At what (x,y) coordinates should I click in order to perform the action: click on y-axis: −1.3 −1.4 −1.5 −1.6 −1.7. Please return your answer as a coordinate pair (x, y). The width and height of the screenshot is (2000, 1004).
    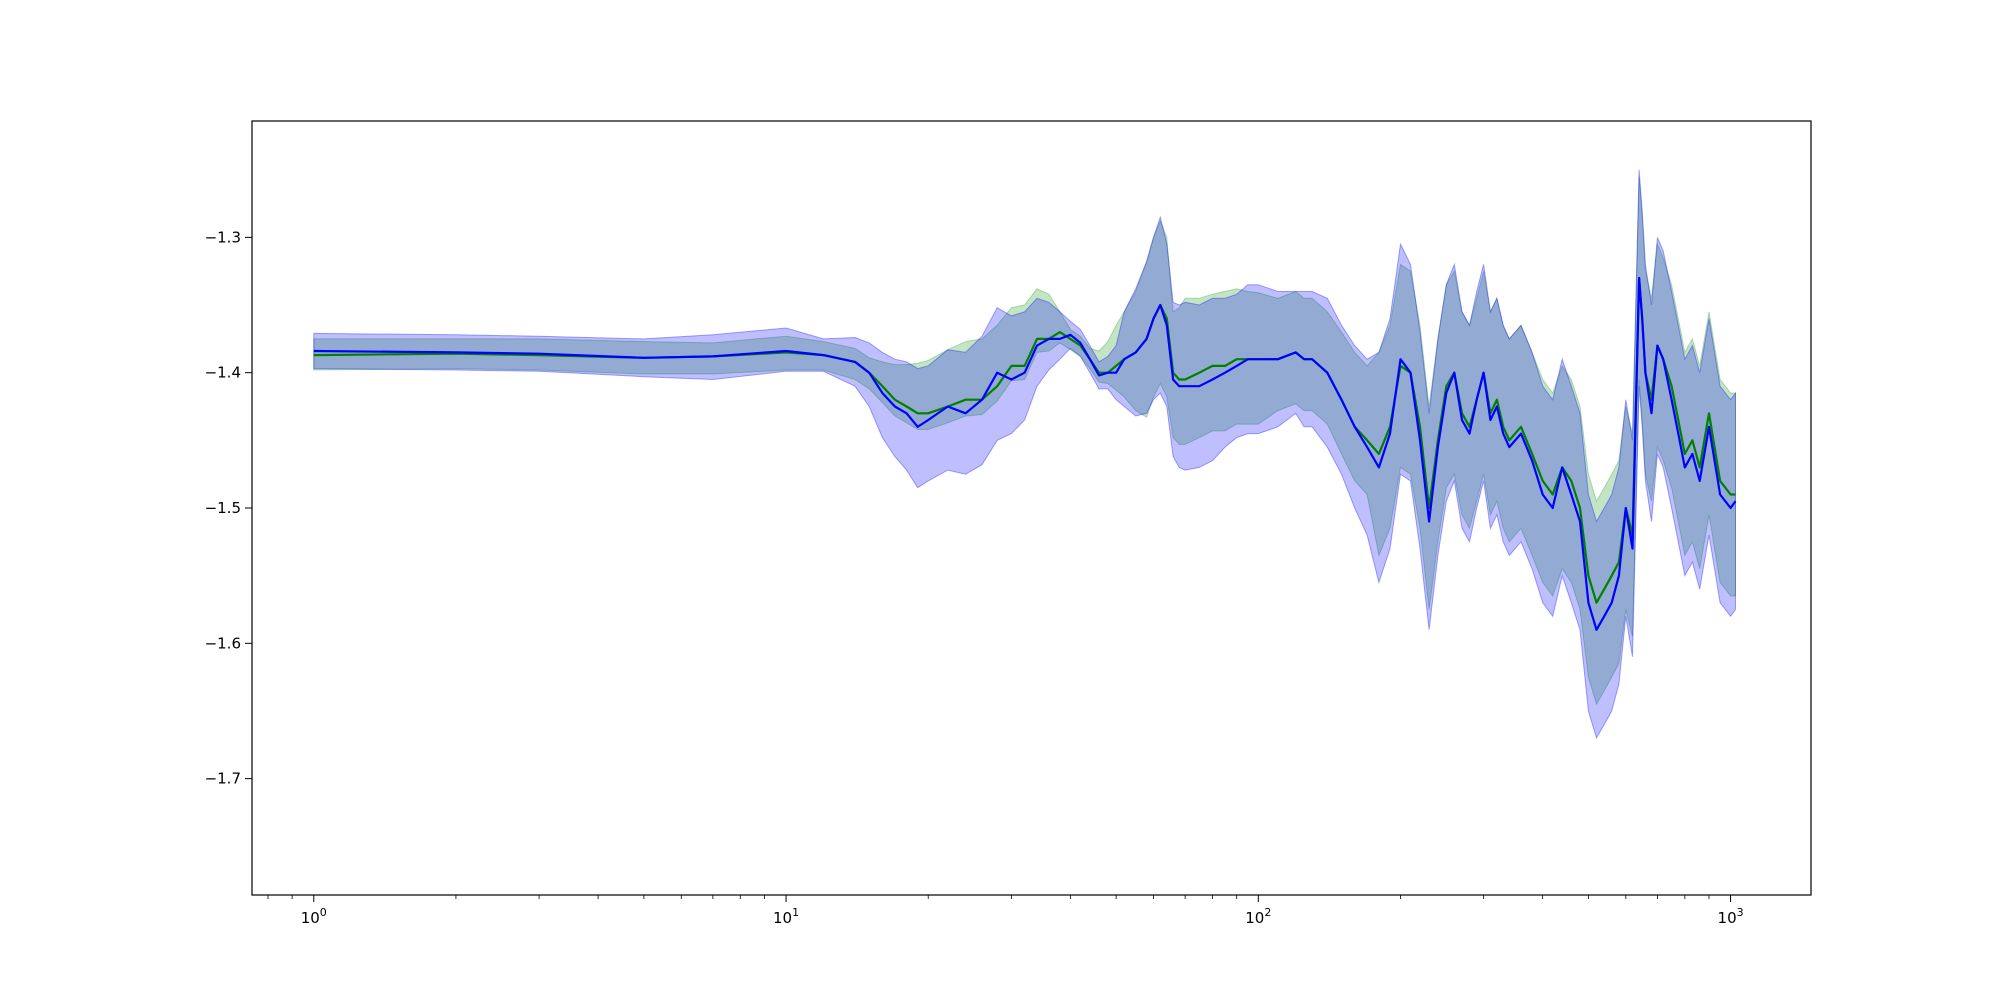
    Looking at the image, I should click on (228, 508).